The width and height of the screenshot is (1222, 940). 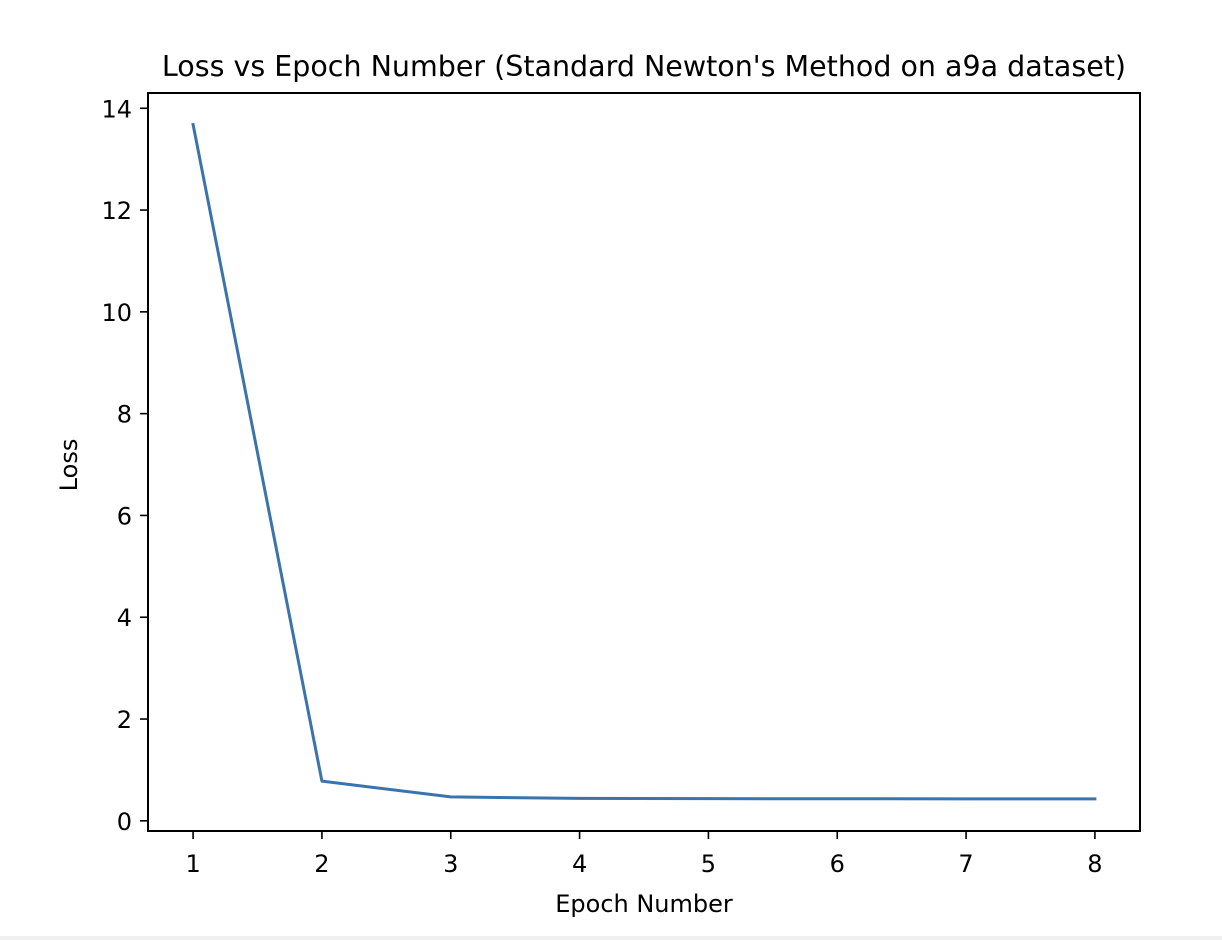 I want to click on x-tick-label: 1, so click(x=192, y=864).